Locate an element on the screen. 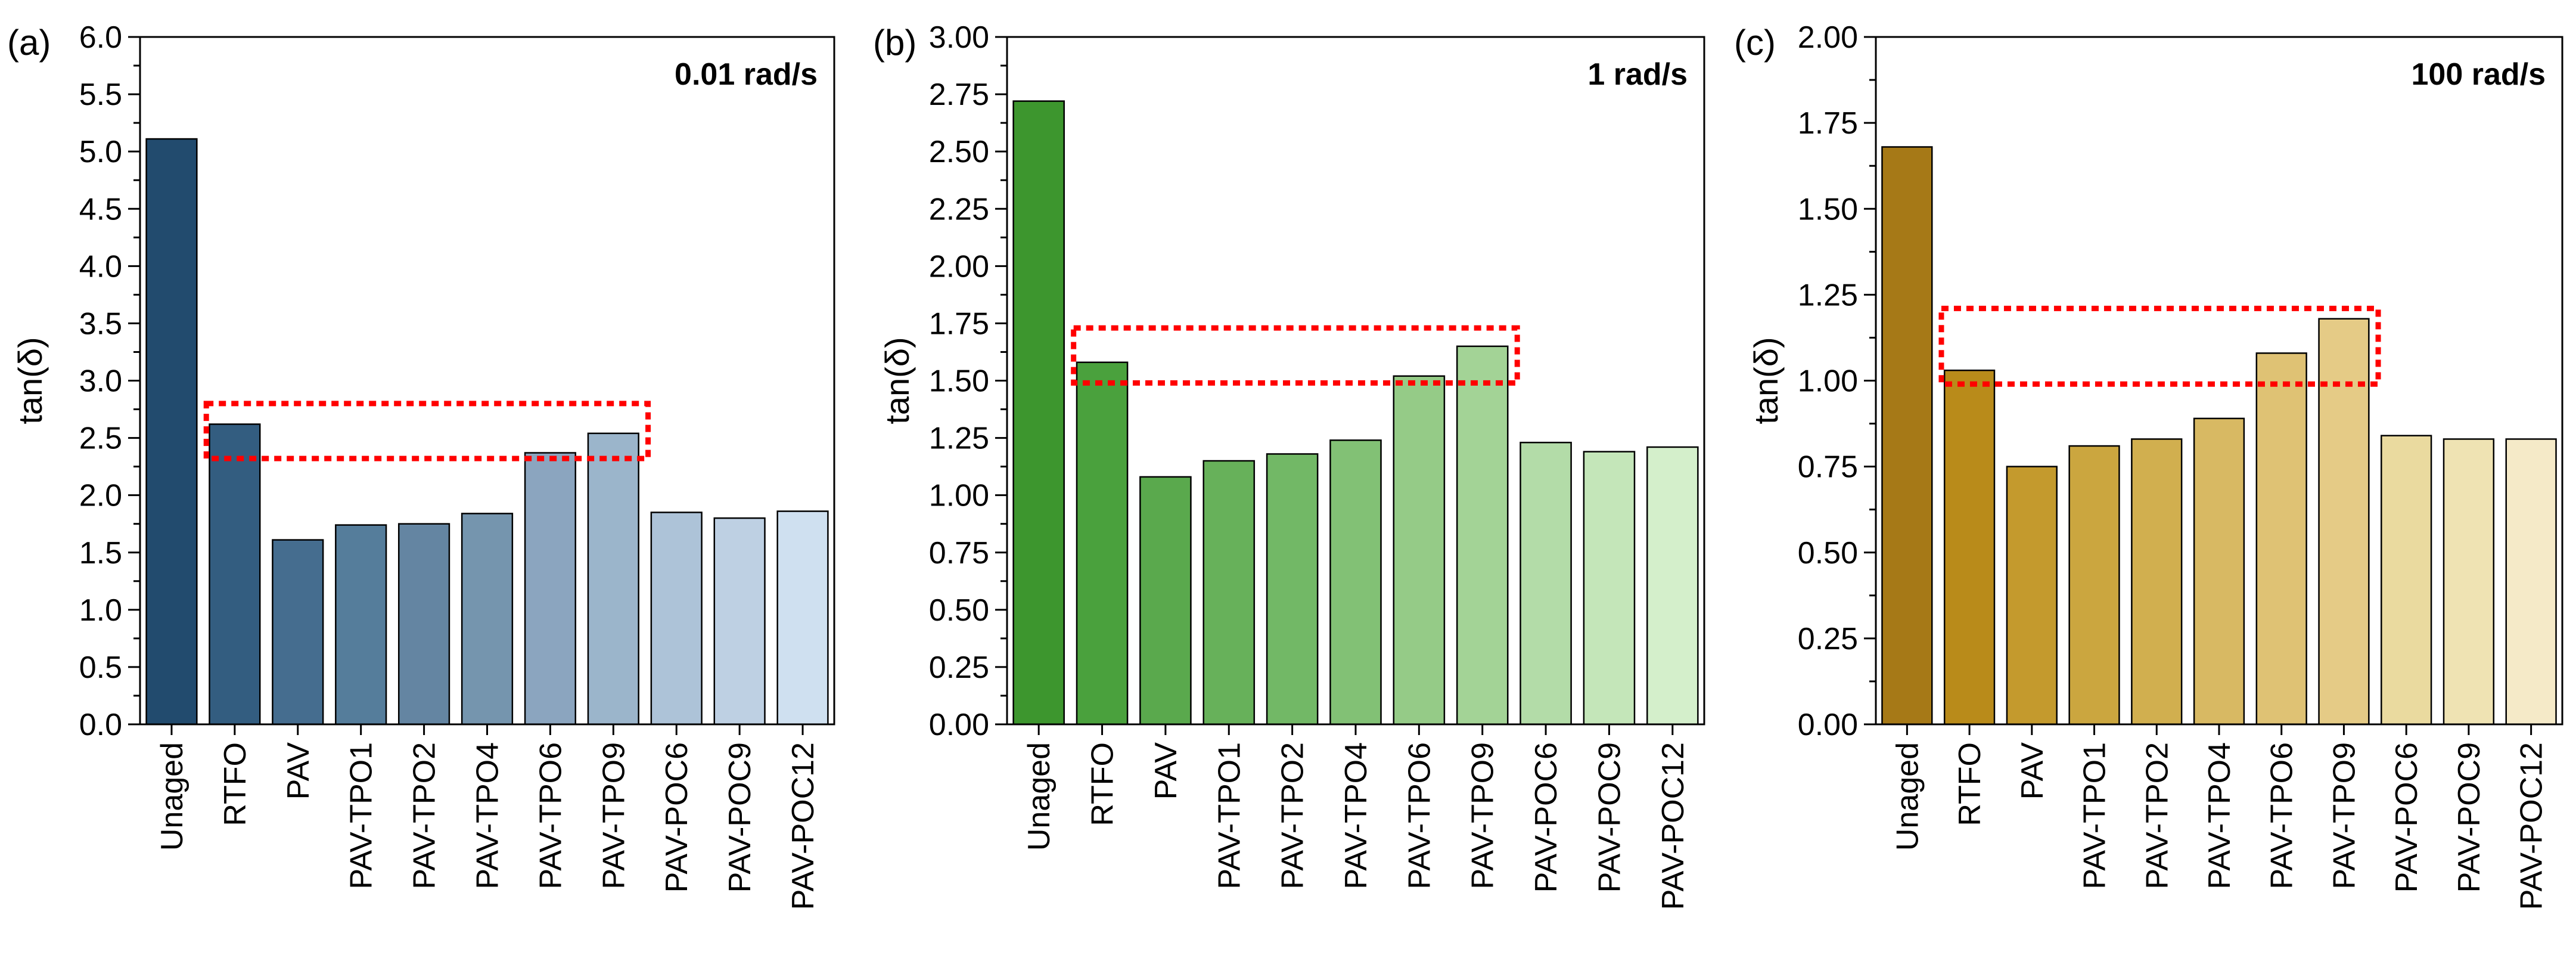 This screenshot has height=961, width=2576. y-tick-label: 4.0 is located at coordinates (101, 266).